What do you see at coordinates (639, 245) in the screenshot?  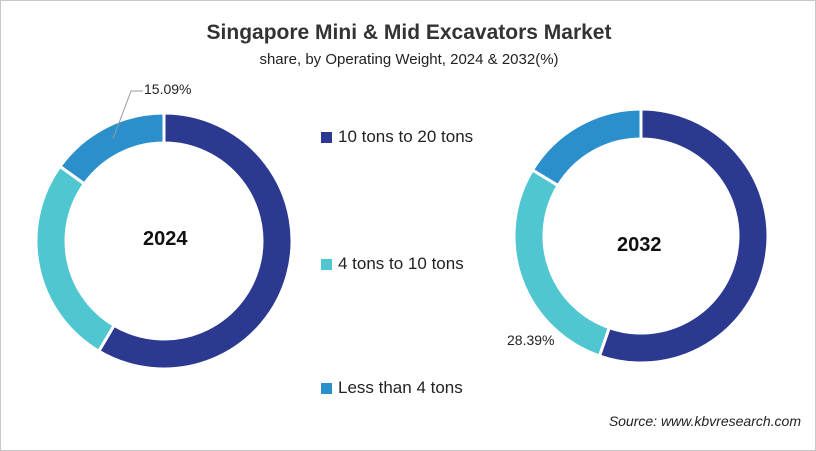 I see `donut-center-label-2032: 2032` at bounding box center [639, 245].